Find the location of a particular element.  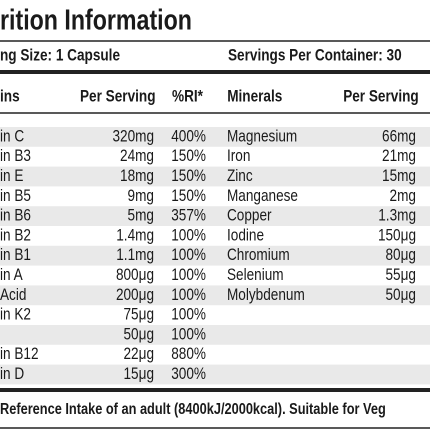

vitamin-amount: 75μg is located at coordinates (139, 314).